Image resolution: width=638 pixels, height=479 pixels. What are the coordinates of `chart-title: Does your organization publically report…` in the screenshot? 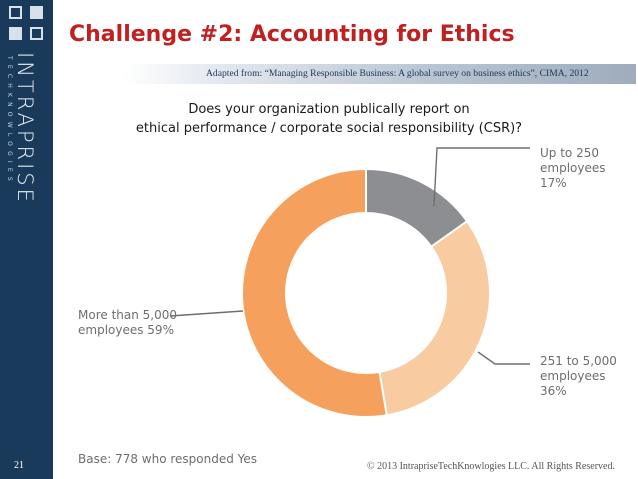 It's located at (329, 119).